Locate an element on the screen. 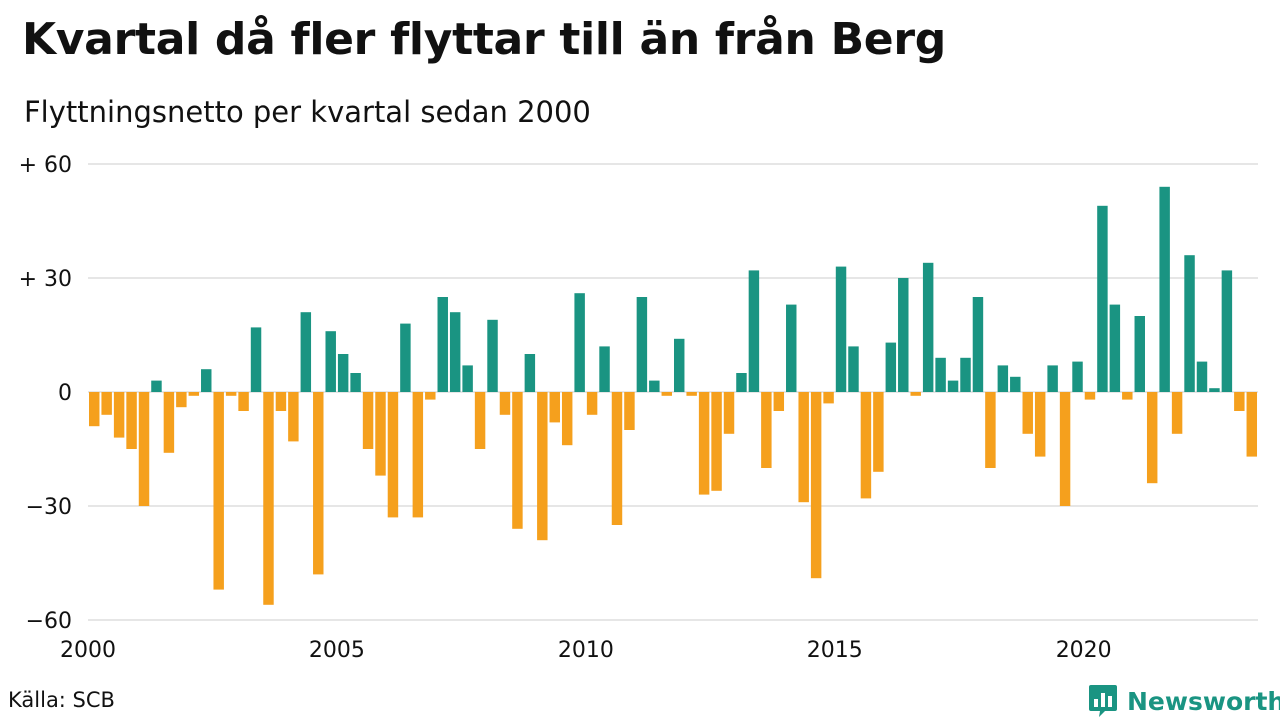  brand-name: Newsworthy is located at coordinates (1203, 701).